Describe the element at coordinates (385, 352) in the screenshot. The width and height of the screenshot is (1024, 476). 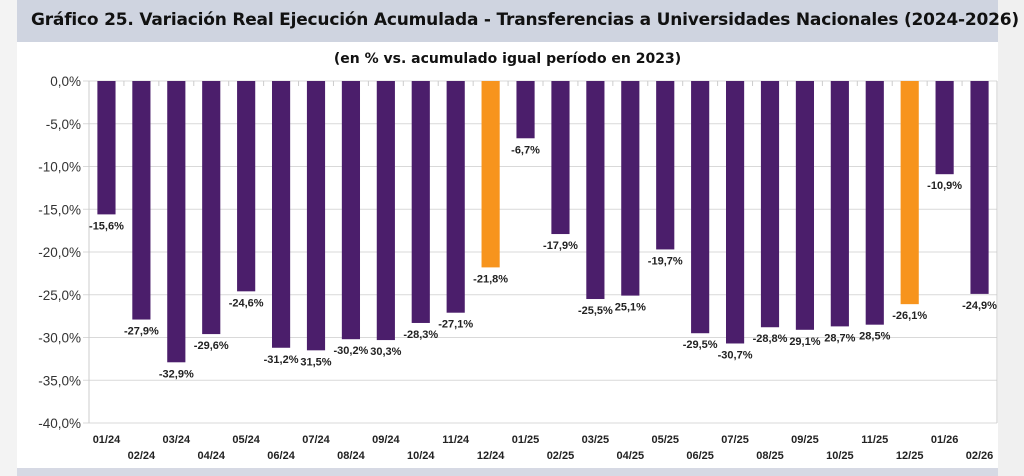
I see `data-label: 30,3%` at that location.